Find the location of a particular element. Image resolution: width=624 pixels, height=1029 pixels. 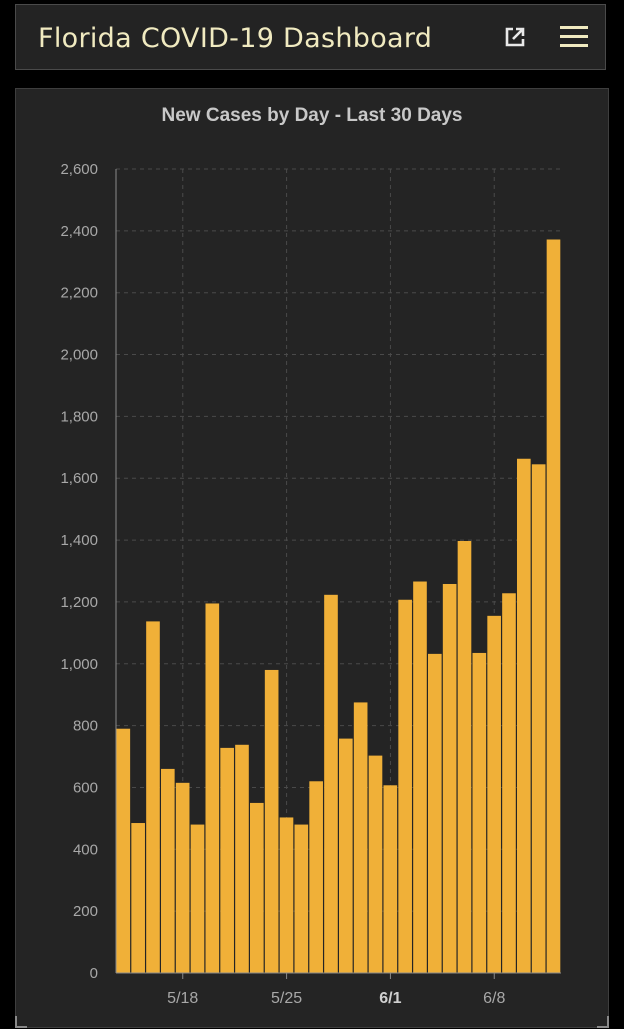

bar-6/1 is located at coordinates (390, 879).